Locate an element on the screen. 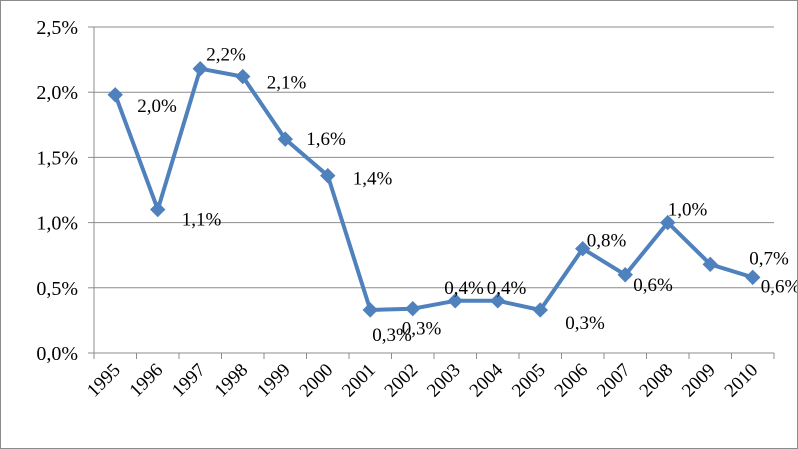 This screenshot has height=449, width=798. x-tick-label: 1997 is located at coordinates (189, 381).